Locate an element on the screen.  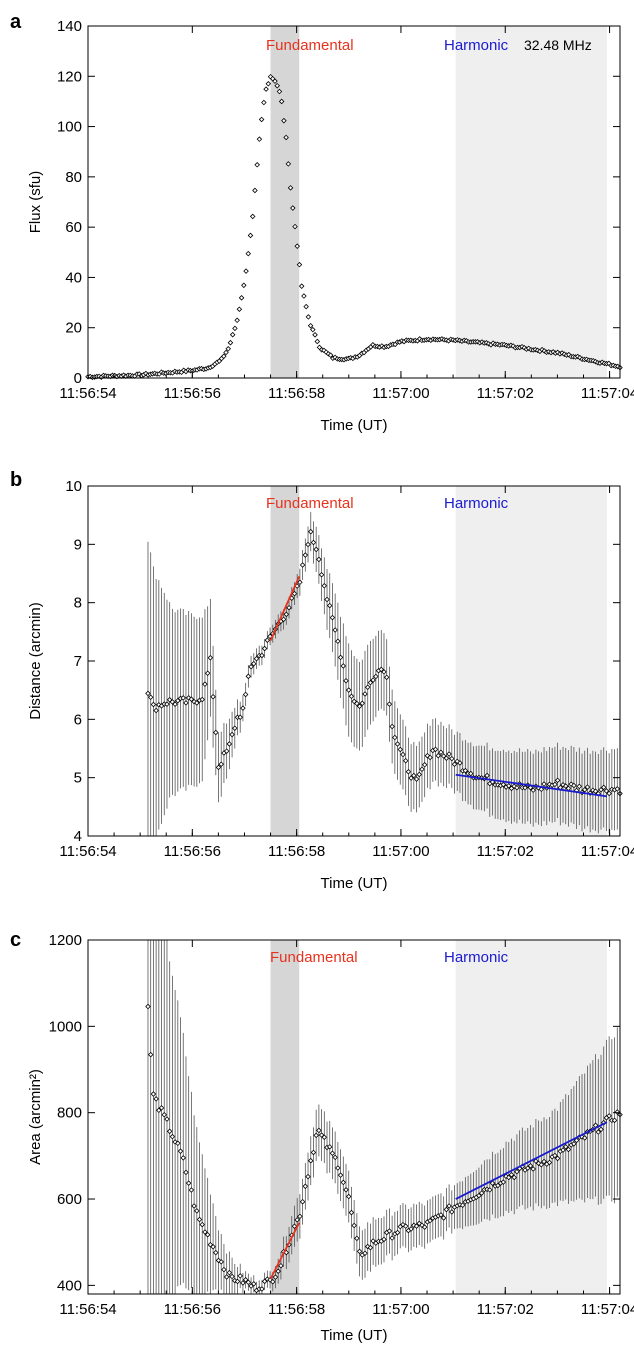
panel-c-fundamental-label: Fundamental is located at coordinates (314, 957).